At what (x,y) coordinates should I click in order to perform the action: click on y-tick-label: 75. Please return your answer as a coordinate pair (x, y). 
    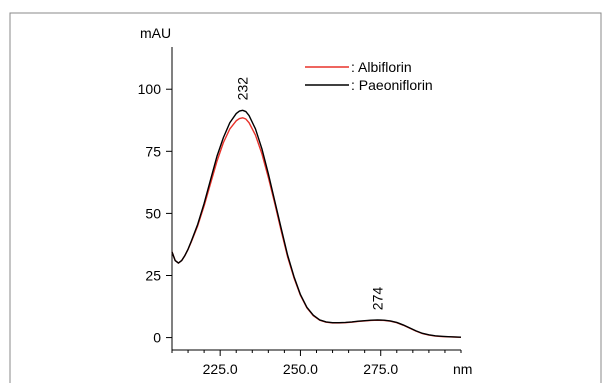
    Looking at the image, I should click on (153, 151).